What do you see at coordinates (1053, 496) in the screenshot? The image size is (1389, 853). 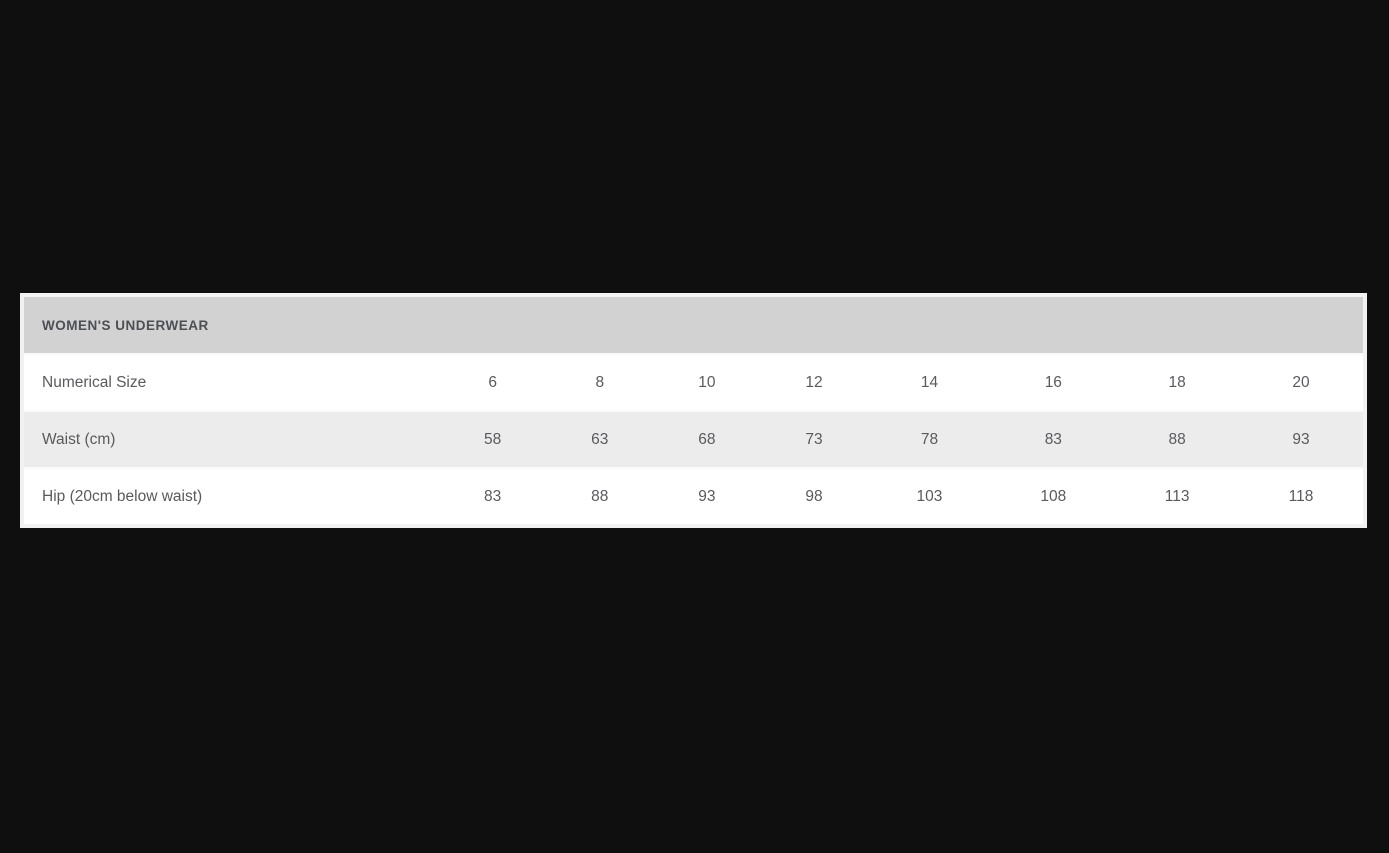 I see `size-value-cell: 108` at bounding box center [1053, 496].